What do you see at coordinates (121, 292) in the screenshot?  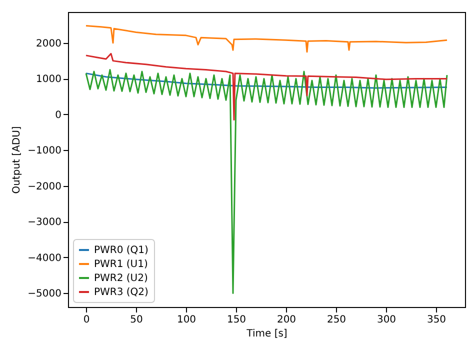 I see `legend-label: PWR3 (Q2)` at bounding box center [121, 292].